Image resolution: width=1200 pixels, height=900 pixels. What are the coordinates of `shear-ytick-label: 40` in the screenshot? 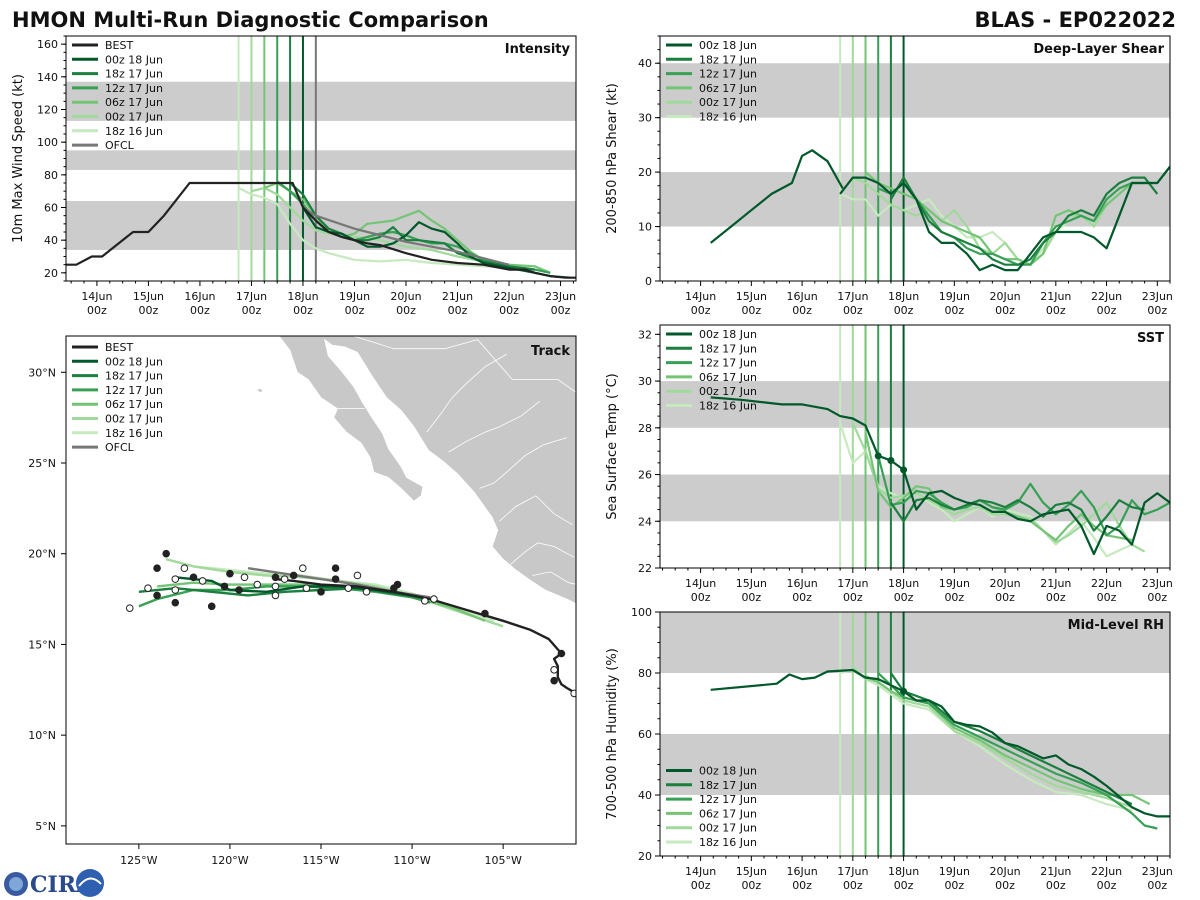 It's located at (645, 63).